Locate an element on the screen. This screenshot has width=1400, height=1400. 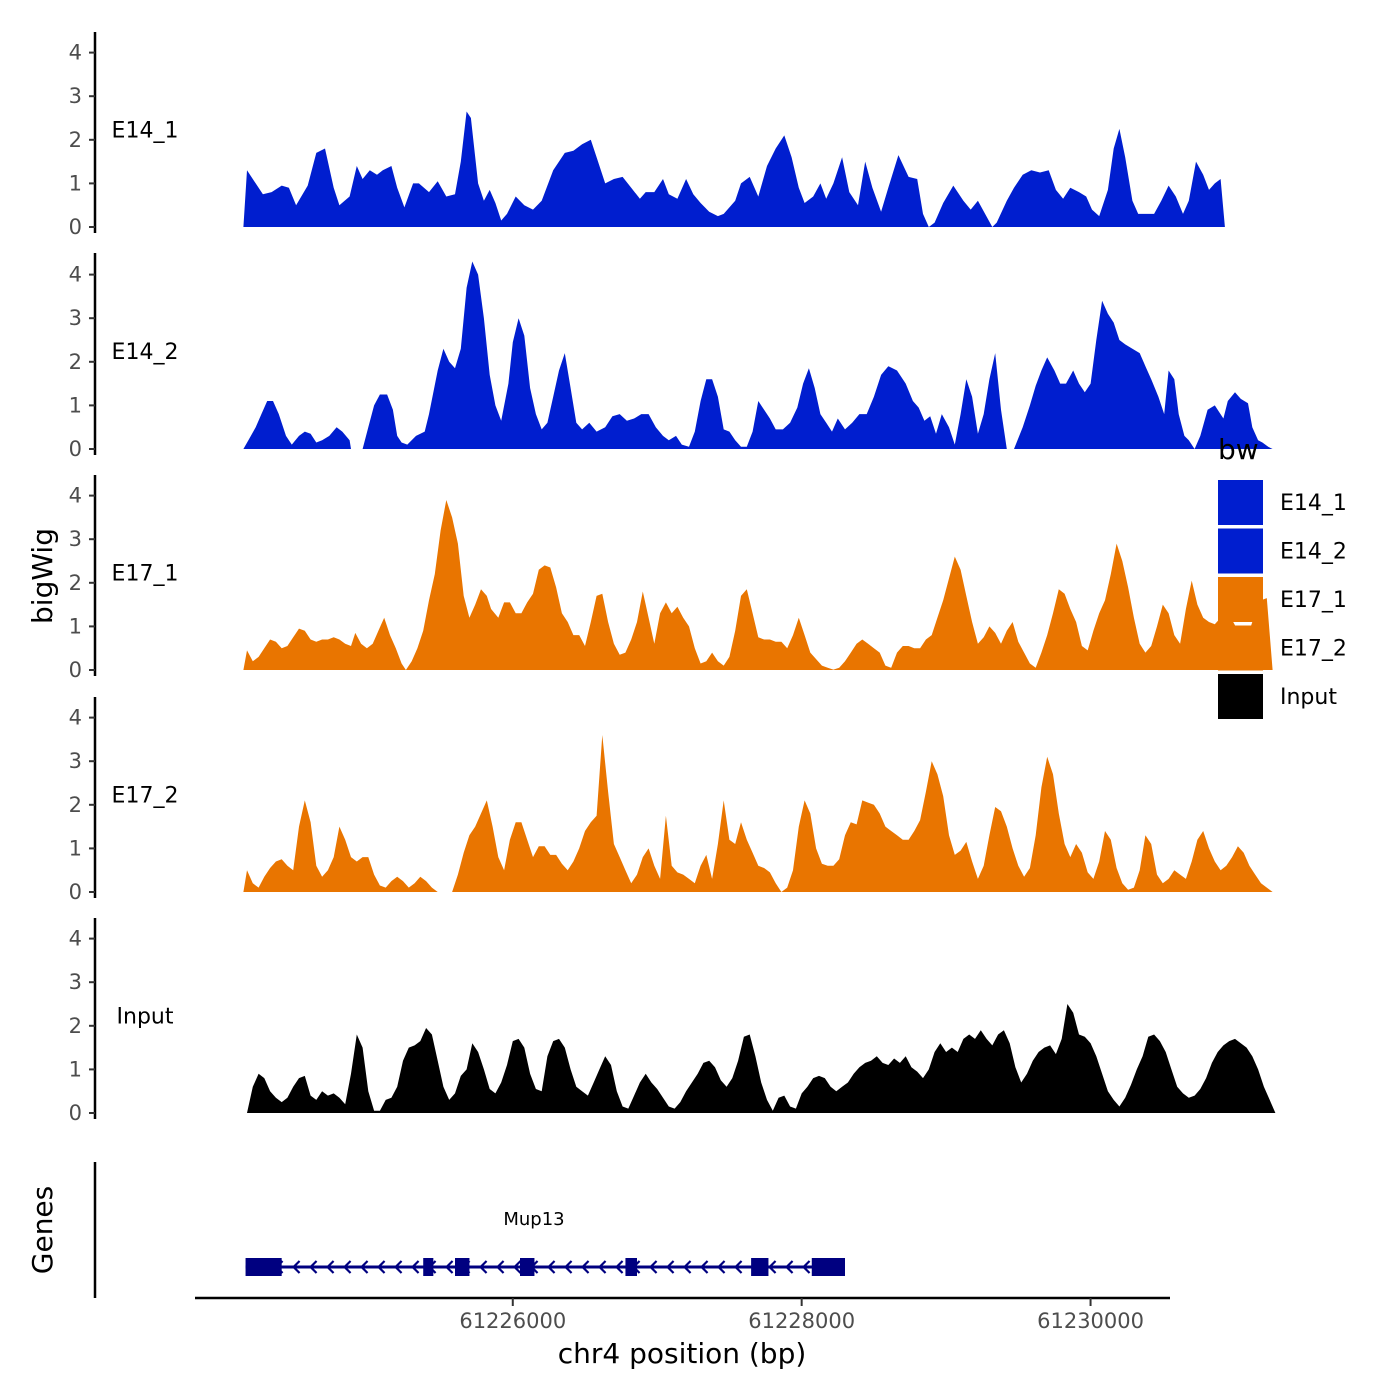
gene-label: Mup13 is located at coordinates (533, 1219).